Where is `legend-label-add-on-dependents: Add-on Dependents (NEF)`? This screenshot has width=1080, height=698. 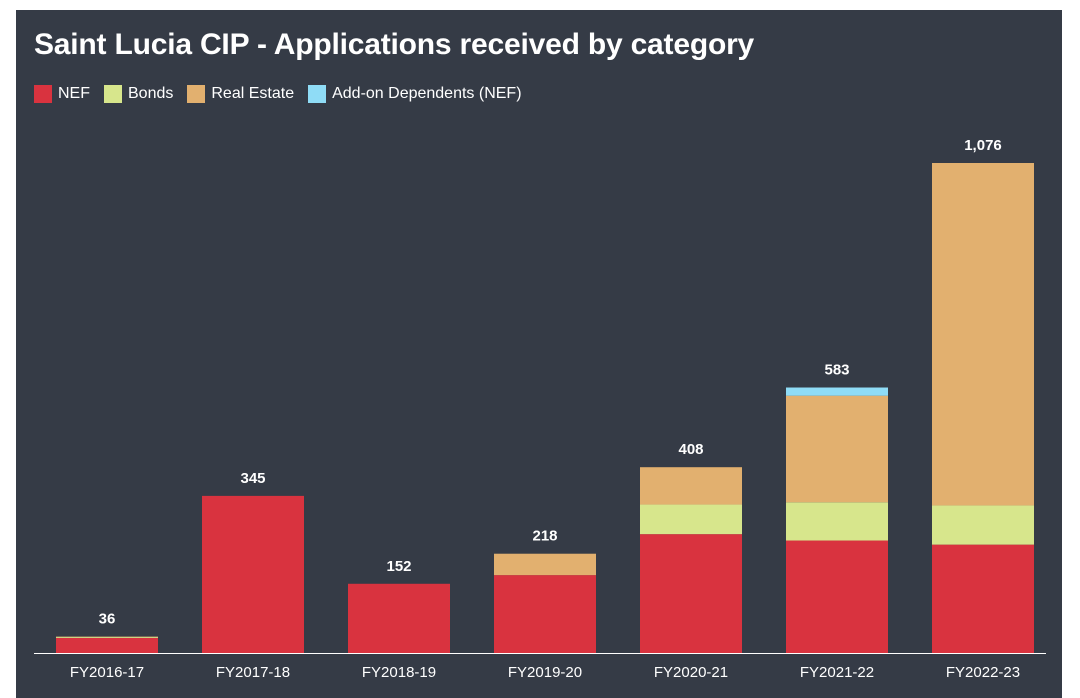 legend-label-add-on-dependents: Add-on Dependents (NEF) is located at coordinates (427, 93).